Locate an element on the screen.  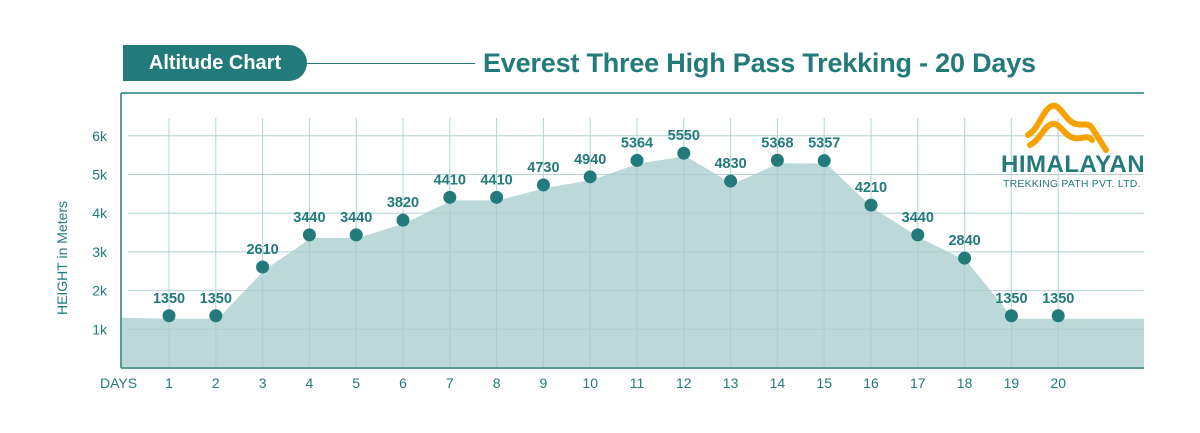
logo-subtitle: TREKKING PATH PVT. LTD. is located at coordinates (1072, 184).